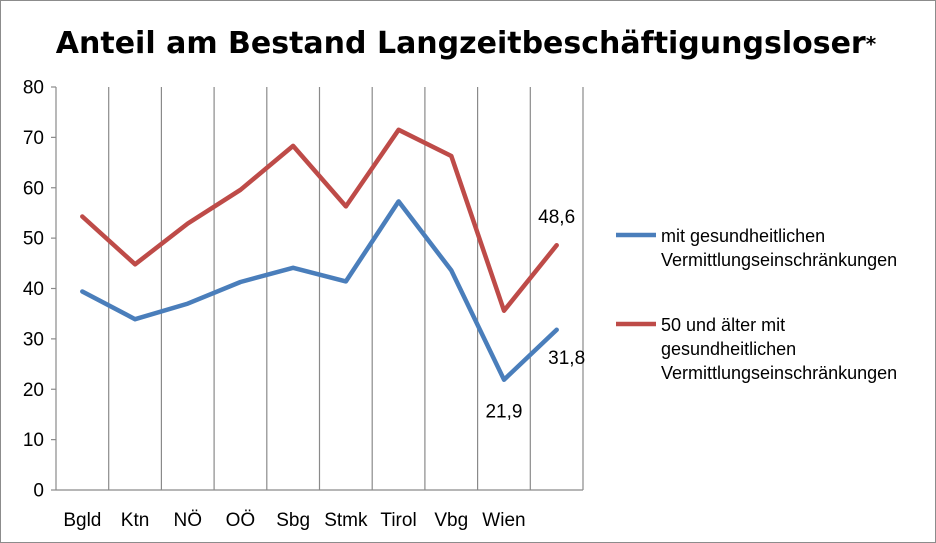 The height and width of the screenshot is (543, 936). Describe the element at coordinates (535, 315) in the screenshot. I see `data-labels: 21,9 31,8 48,6` at that location.